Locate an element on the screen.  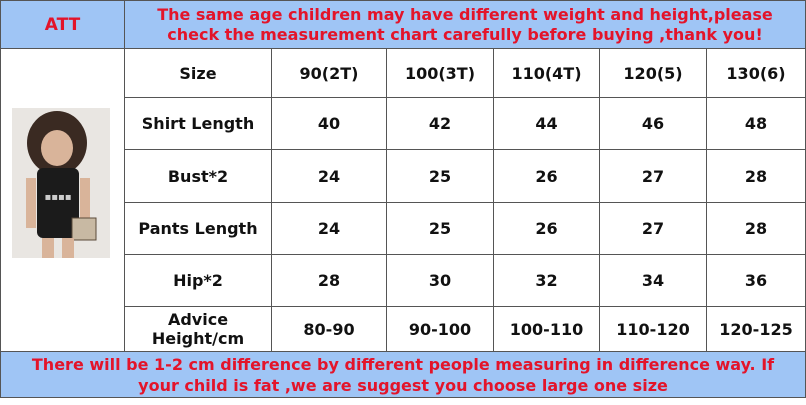
table-cell: 34 is located at coordinates (653, 281).